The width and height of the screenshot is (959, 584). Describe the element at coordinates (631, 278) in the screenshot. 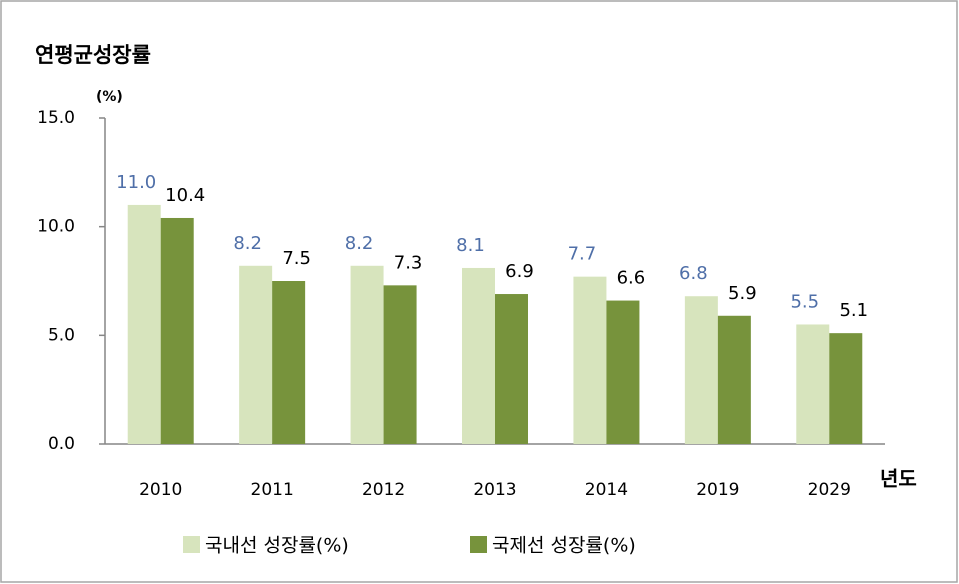

I see `data-label: 6.6` at that location.